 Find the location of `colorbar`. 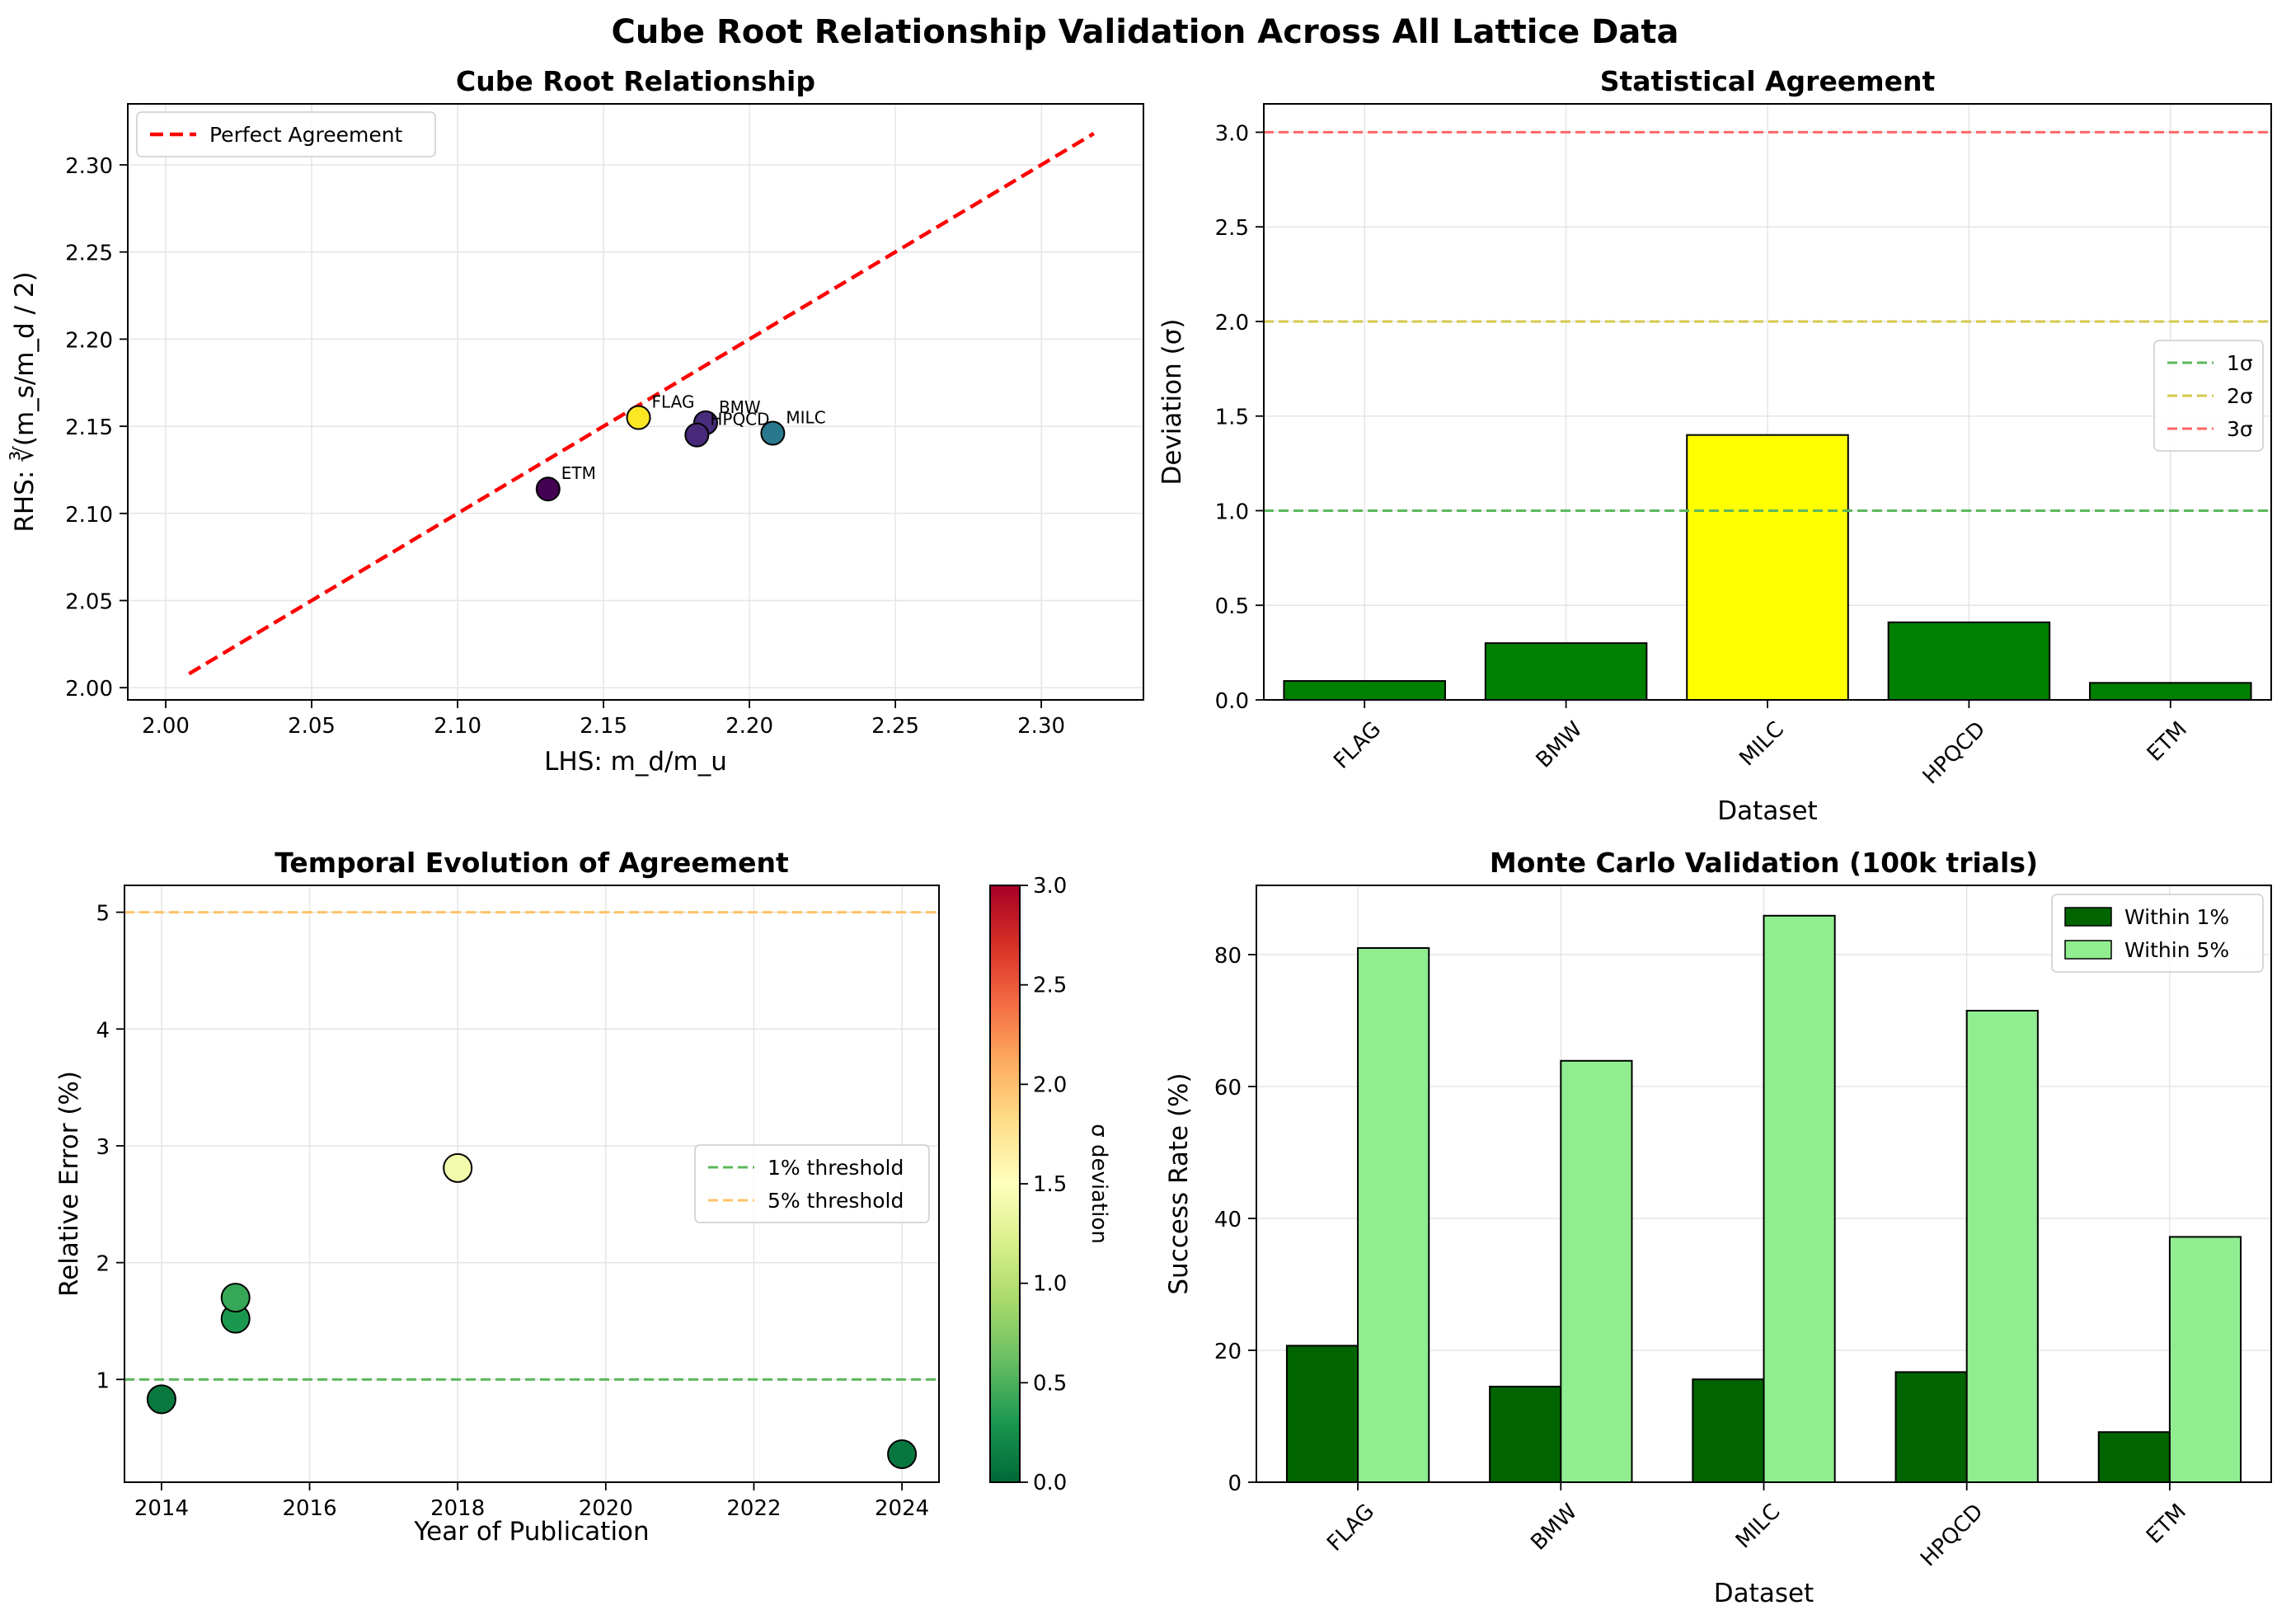

colorbar is located at coordinates (1005, 1184).